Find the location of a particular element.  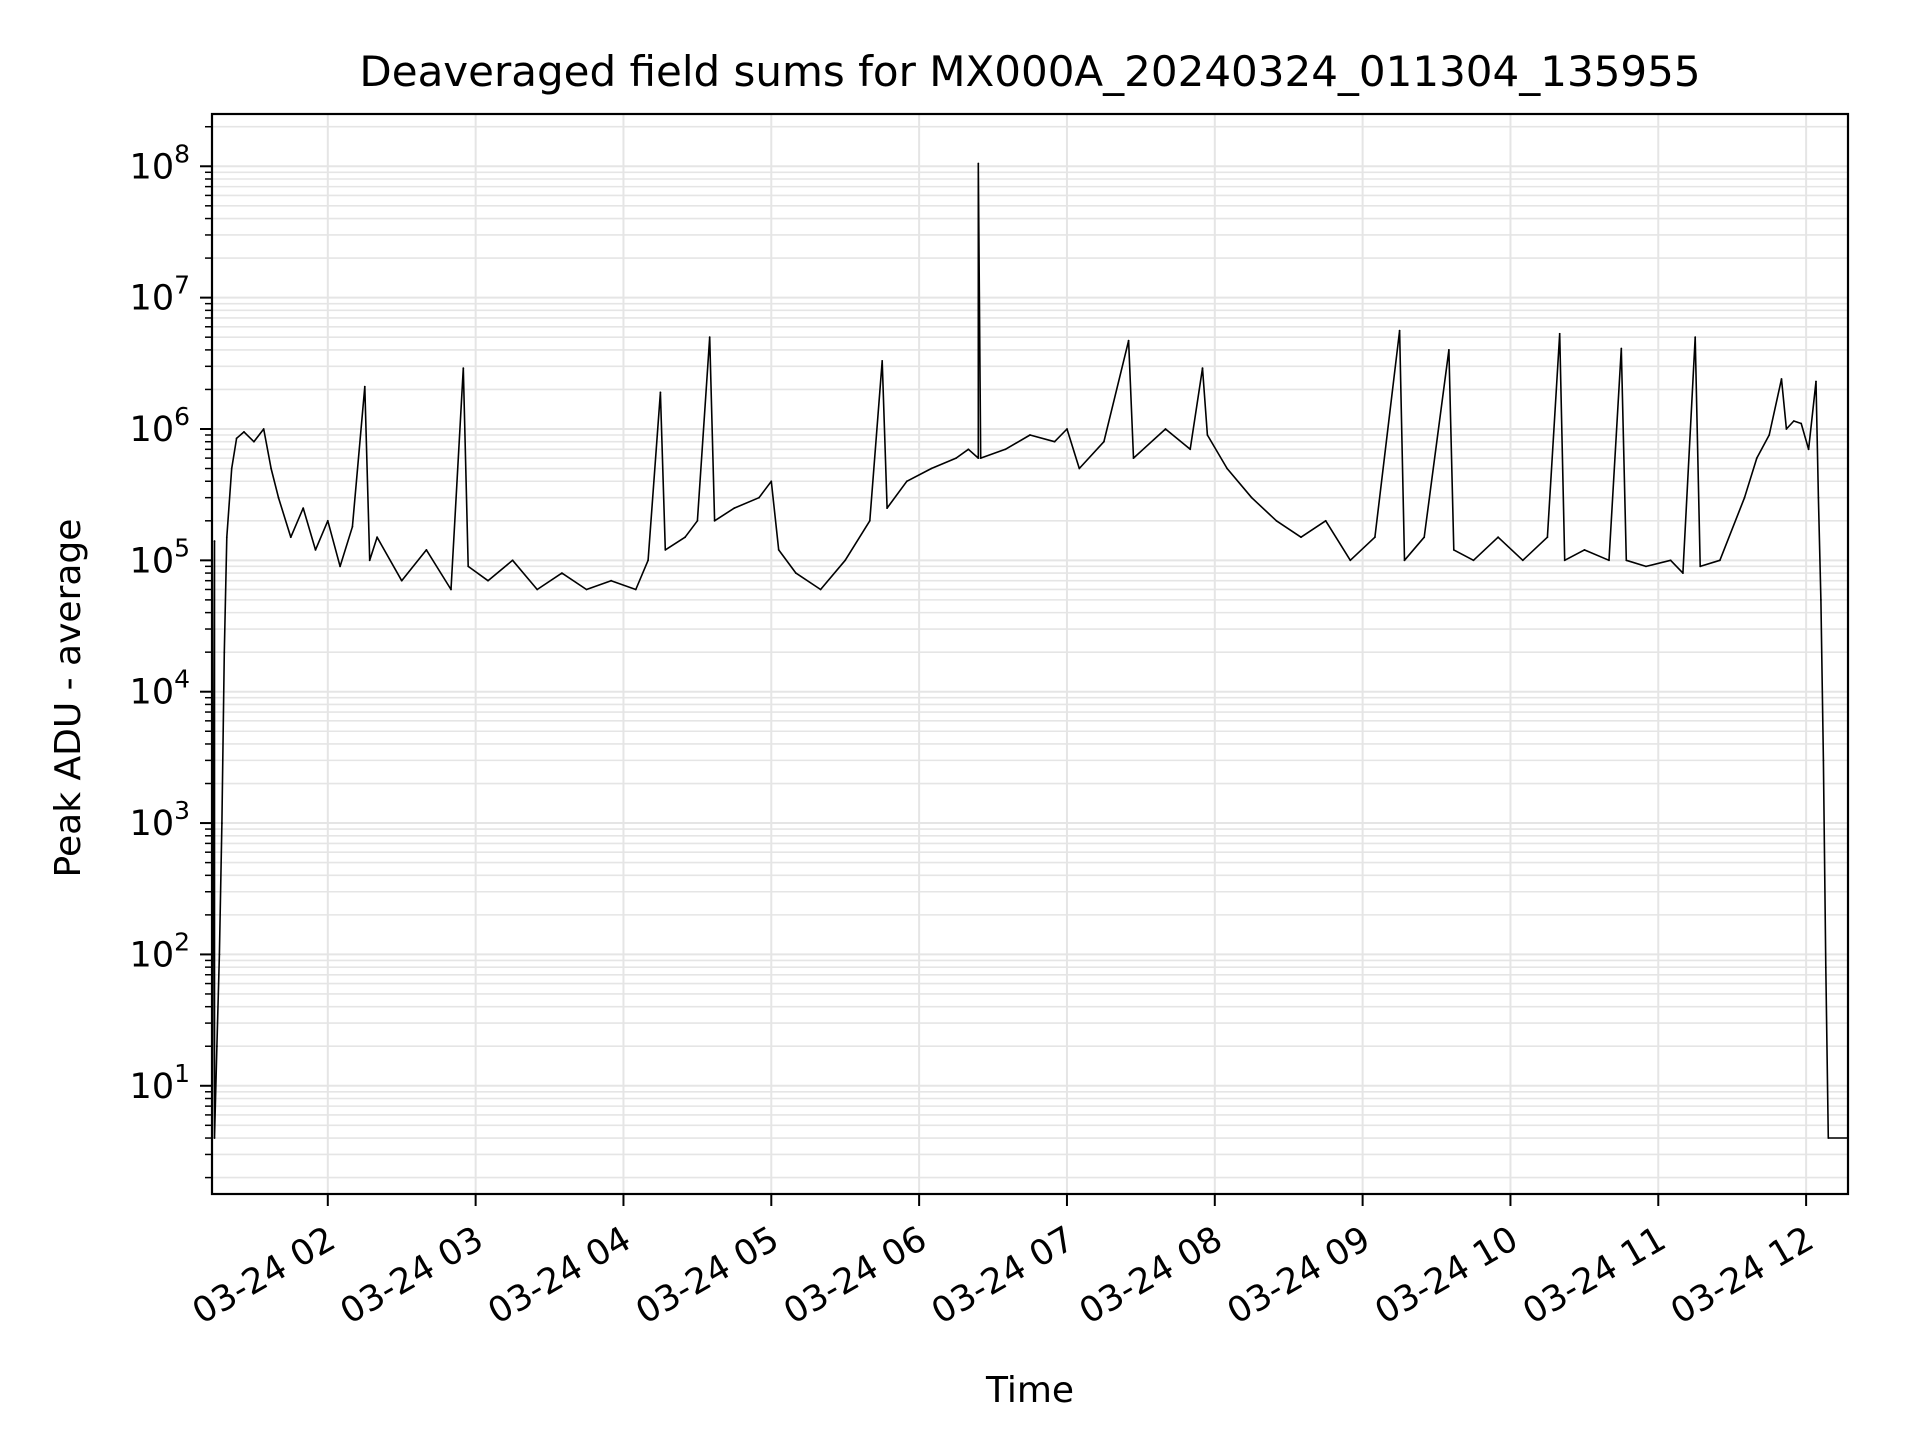

x-tick-label: 03-24 06 is located at coordinates (855, 1275).